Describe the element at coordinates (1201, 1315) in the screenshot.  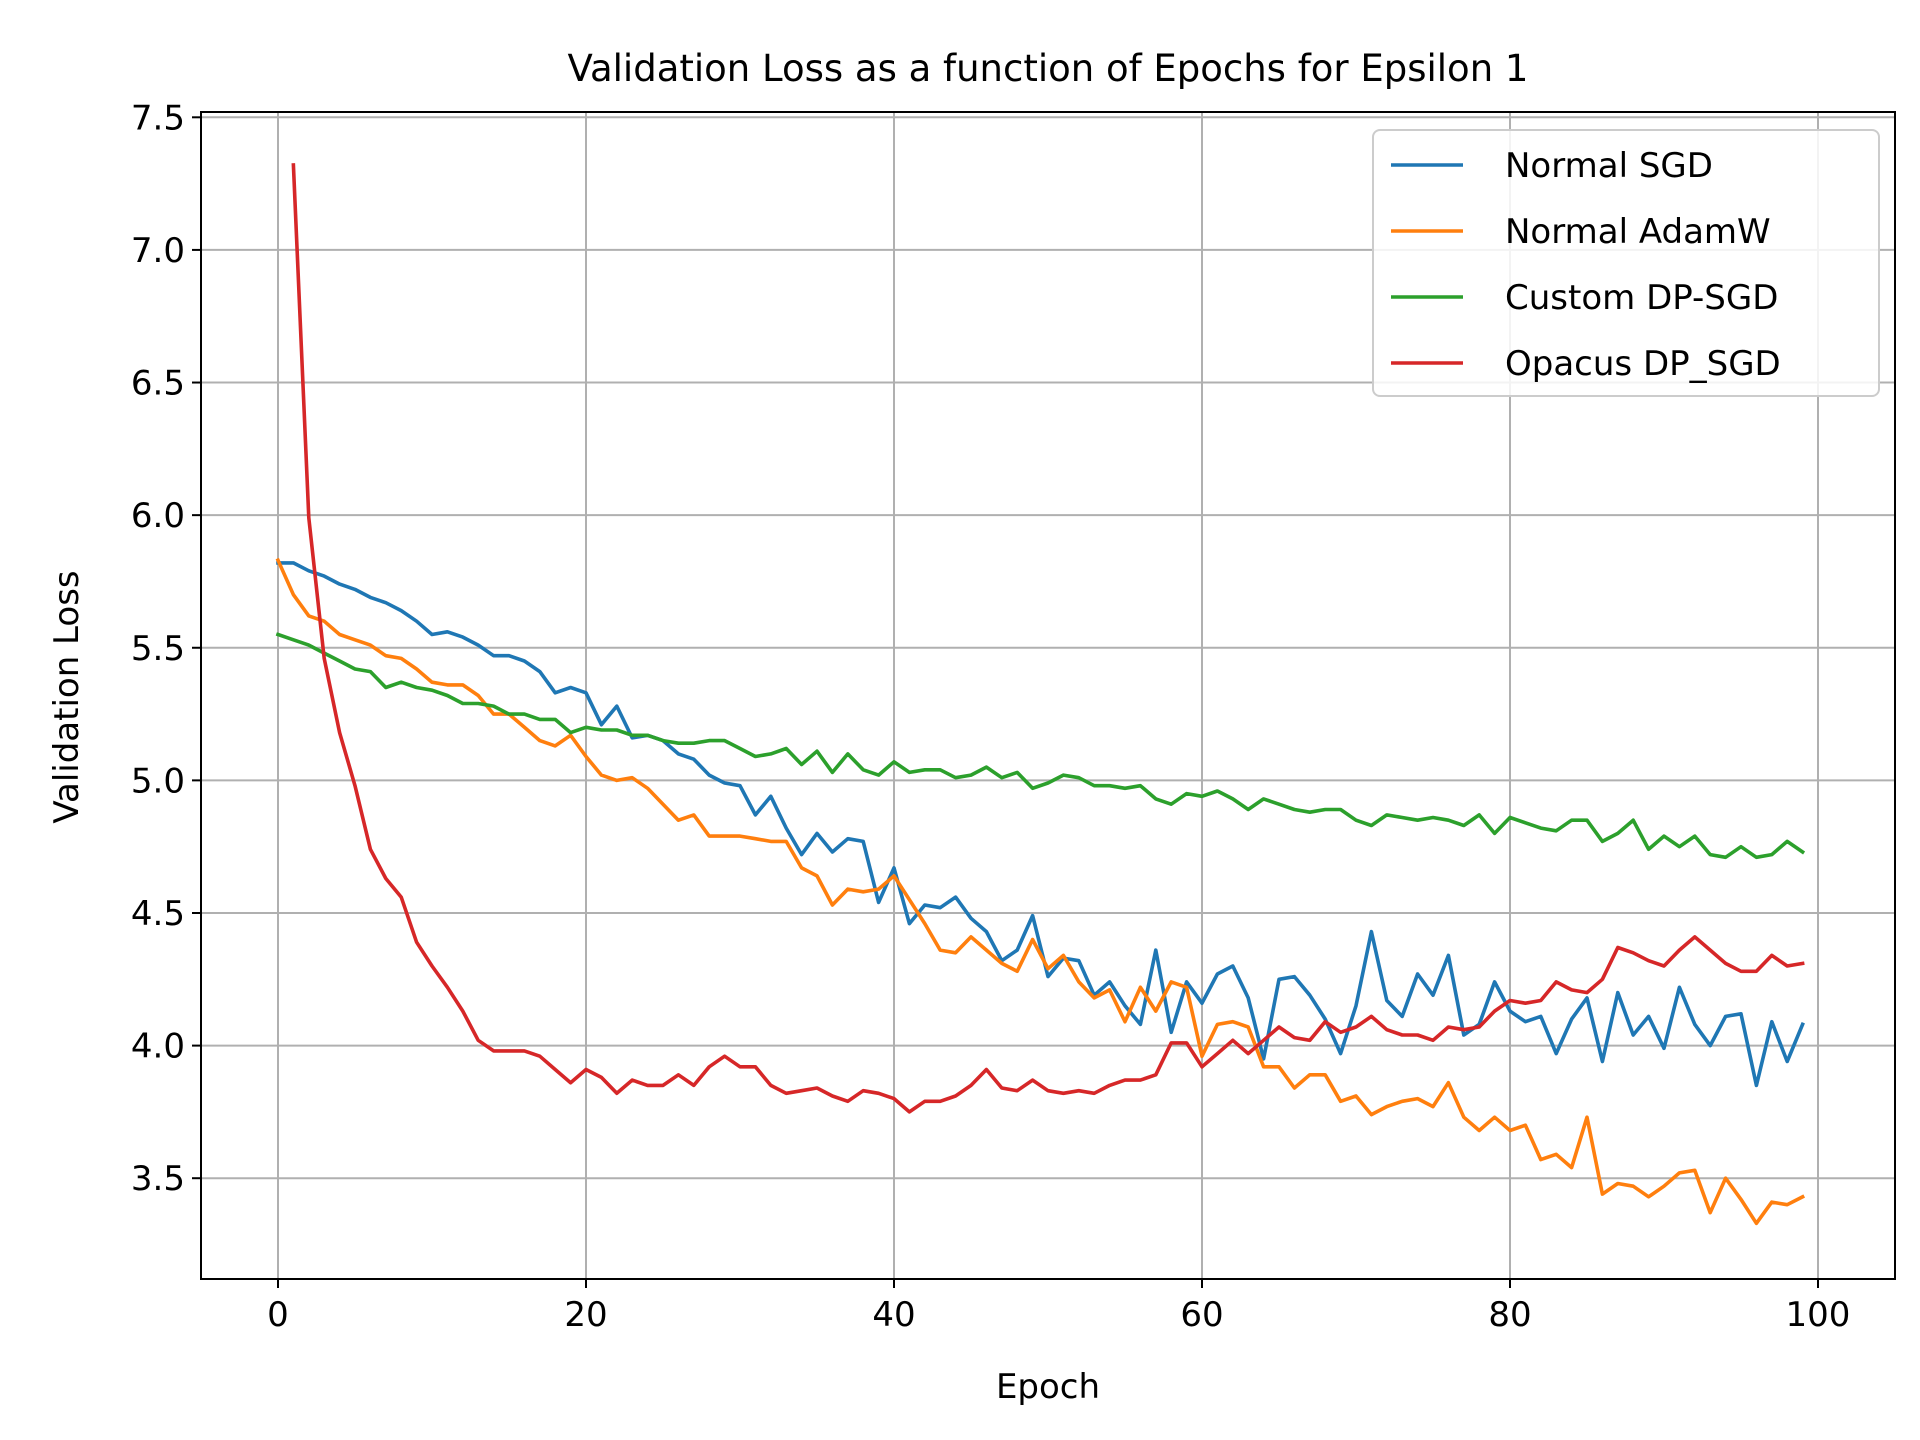
I see `x-tick-label: 60` at that location.